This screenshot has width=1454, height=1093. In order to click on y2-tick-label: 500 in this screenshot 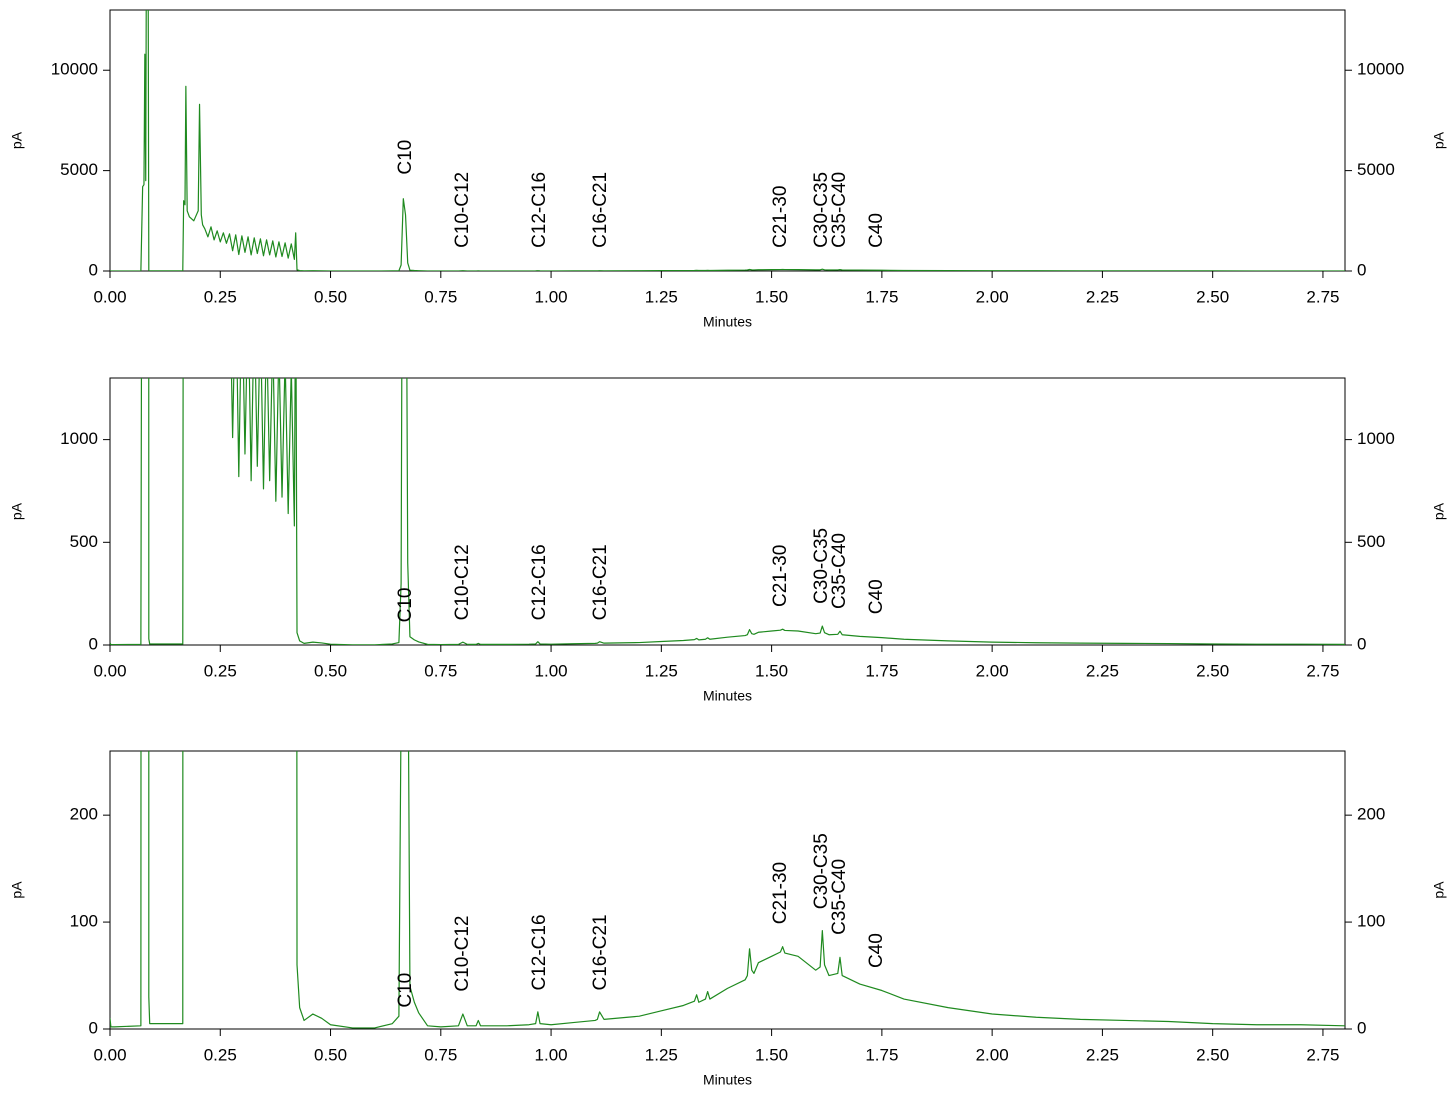, I will do `click(1371, 541)`.